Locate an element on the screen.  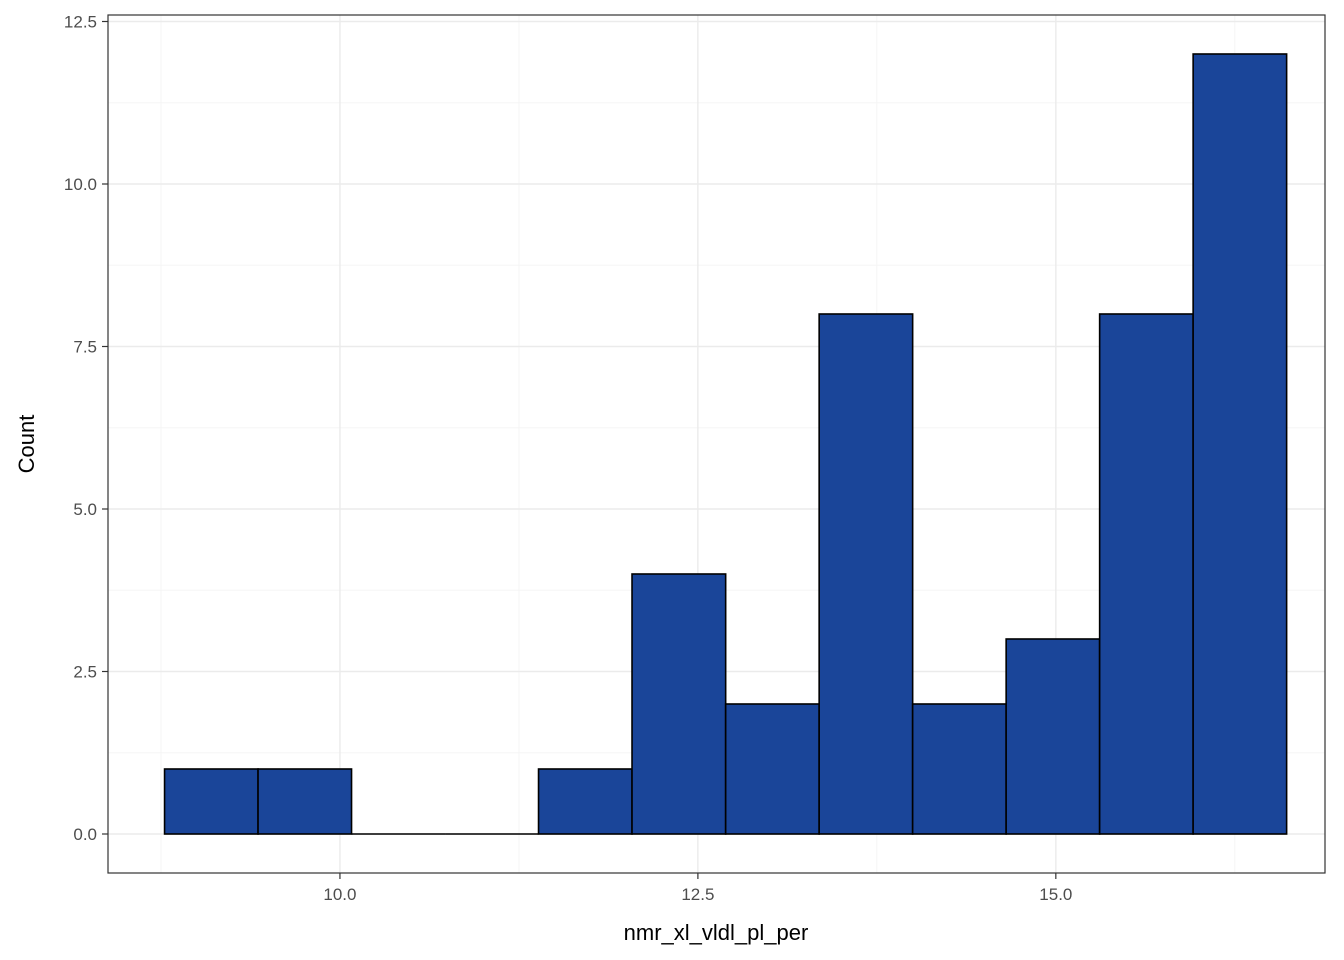
y-tick-label: 2.5 is located at coordinates (85, 672).